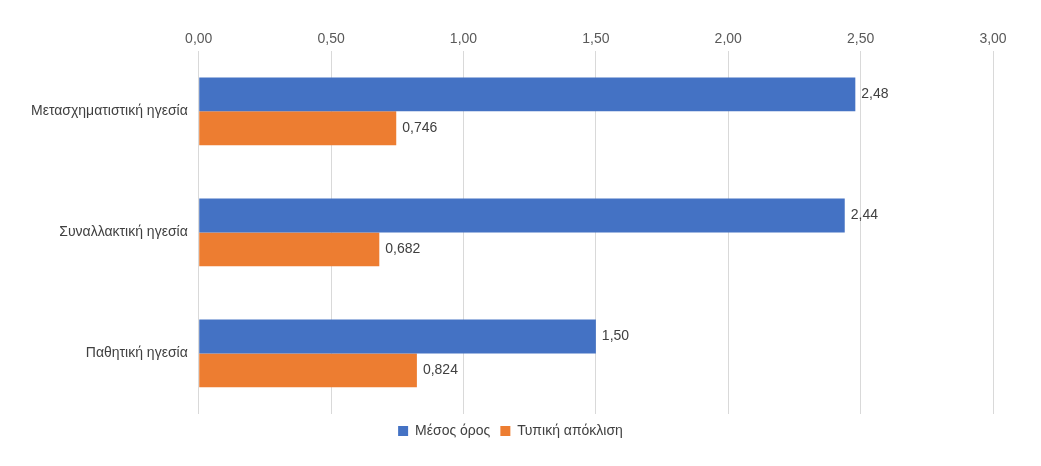  I want to click on data-label: 2,44, so click(864, 214).